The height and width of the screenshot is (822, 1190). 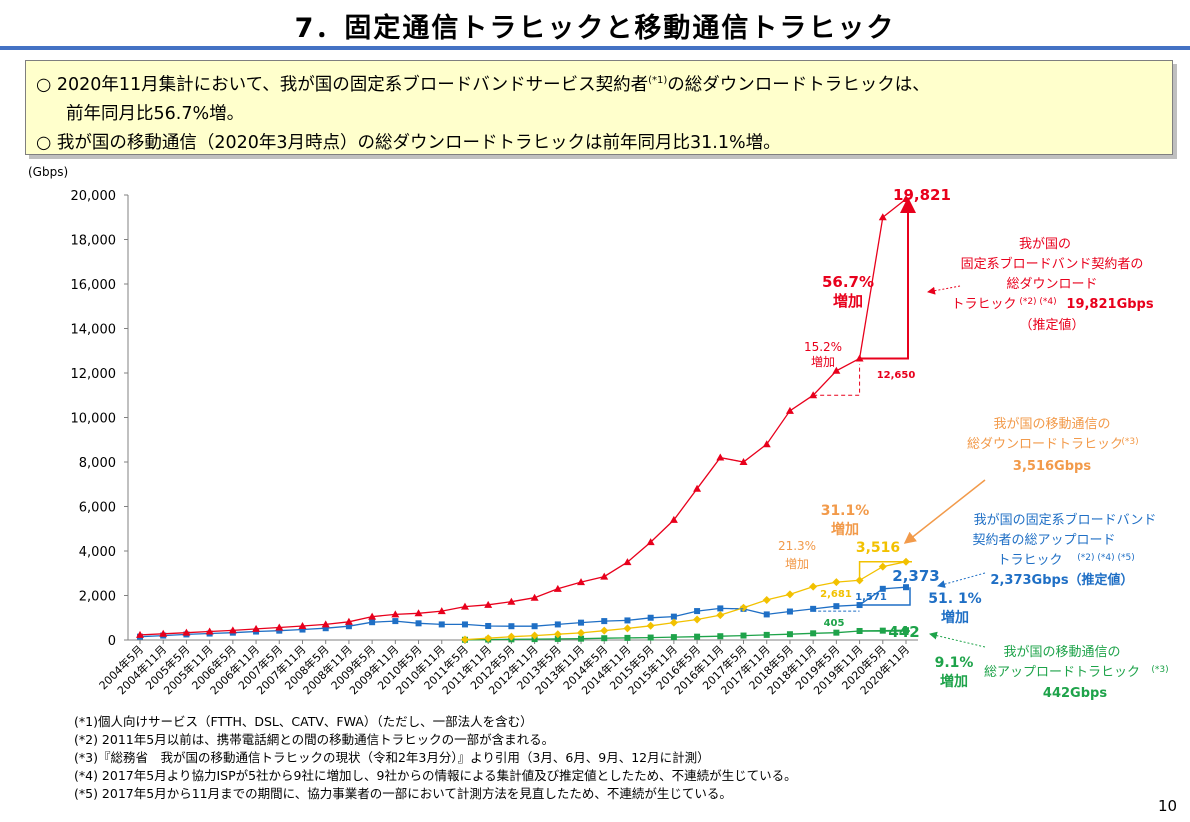 What do you see at coordinates (1109, 304) in the screenshot?
I see `legend-fixed-down-value: 19,821Gbps` at bounding box center [1109, 304].